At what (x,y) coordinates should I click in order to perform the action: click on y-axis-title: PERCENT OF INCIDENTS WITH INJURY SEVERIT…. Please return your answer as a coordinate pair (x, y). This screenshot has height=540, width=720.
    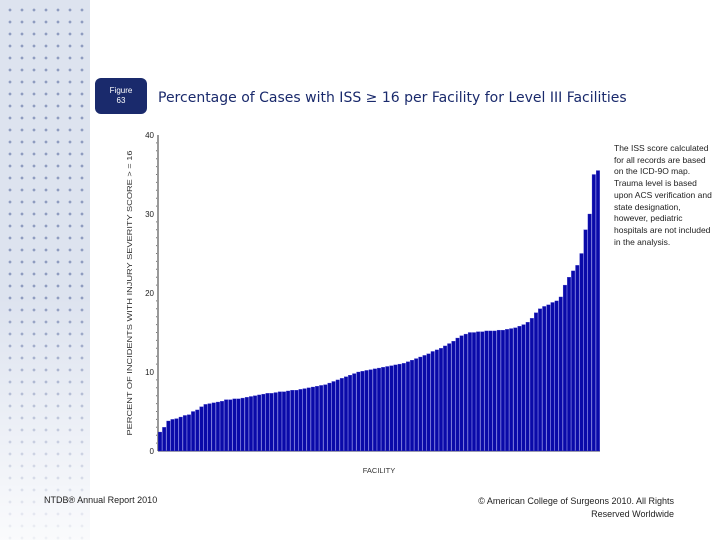
    Looking at the image, I should click on (129, 293).